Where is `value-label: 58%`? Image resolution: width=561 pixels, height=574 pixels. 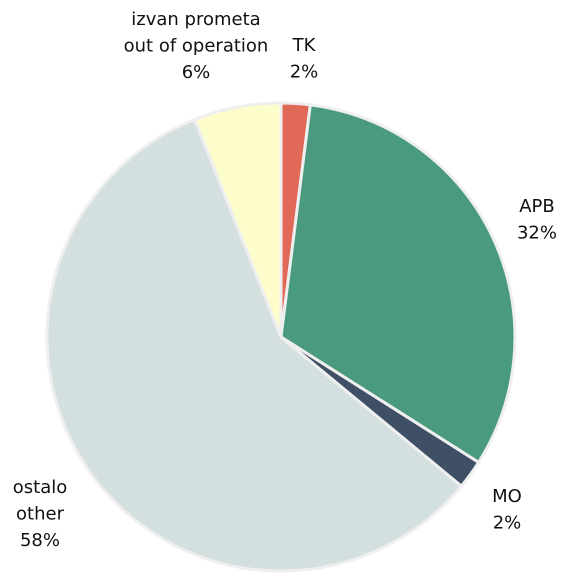
value-label: 58% is located at coordinates (40, 540).